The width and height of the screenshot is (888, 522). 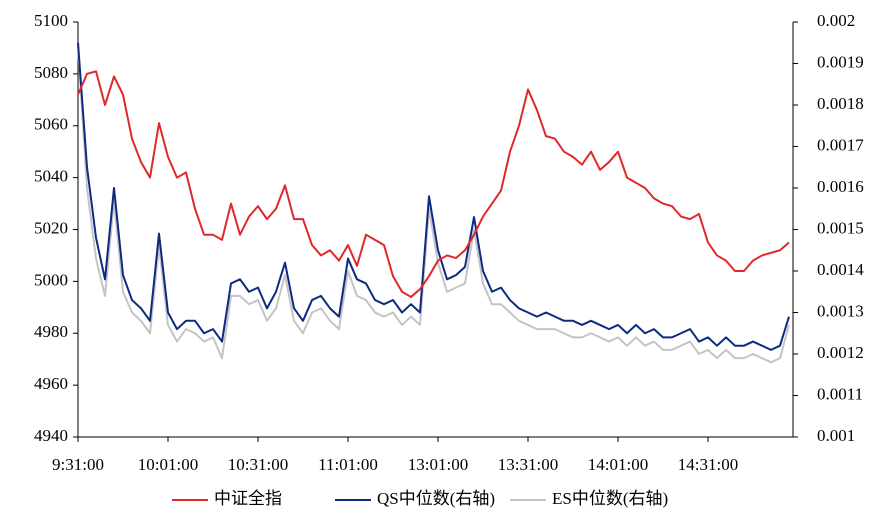 What do you see at coordinates (528, 464) in the screenshot?
I see `x-tick-label: 13:31:00` at bounding box center [528, 464].